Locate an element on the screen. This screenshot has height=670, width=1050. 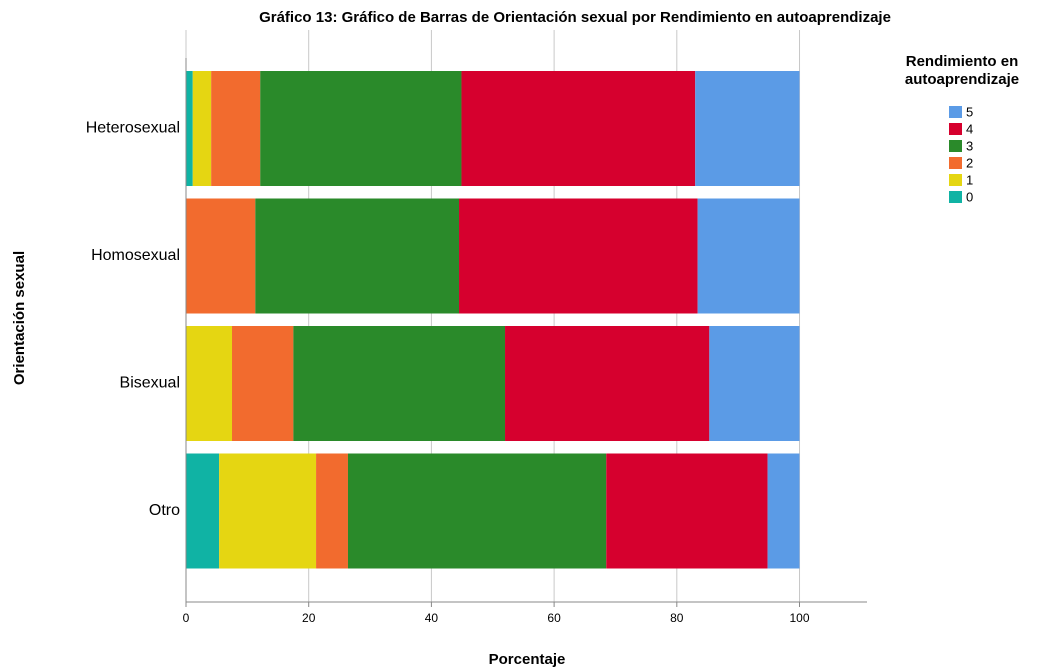
y-axis-label: Orientación sexual is located at coordinates (19, 318).